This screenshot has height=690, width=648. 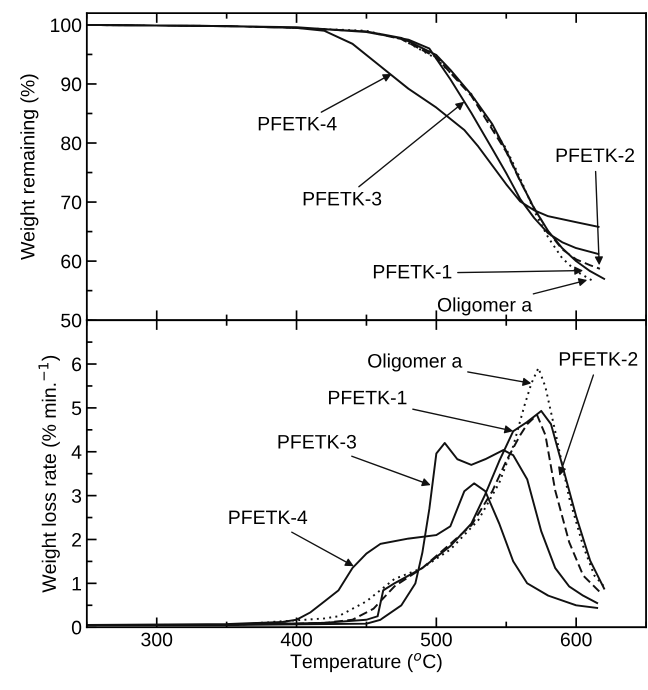 I want to click on x-tick-label: 600, so click(x=576, y=639).